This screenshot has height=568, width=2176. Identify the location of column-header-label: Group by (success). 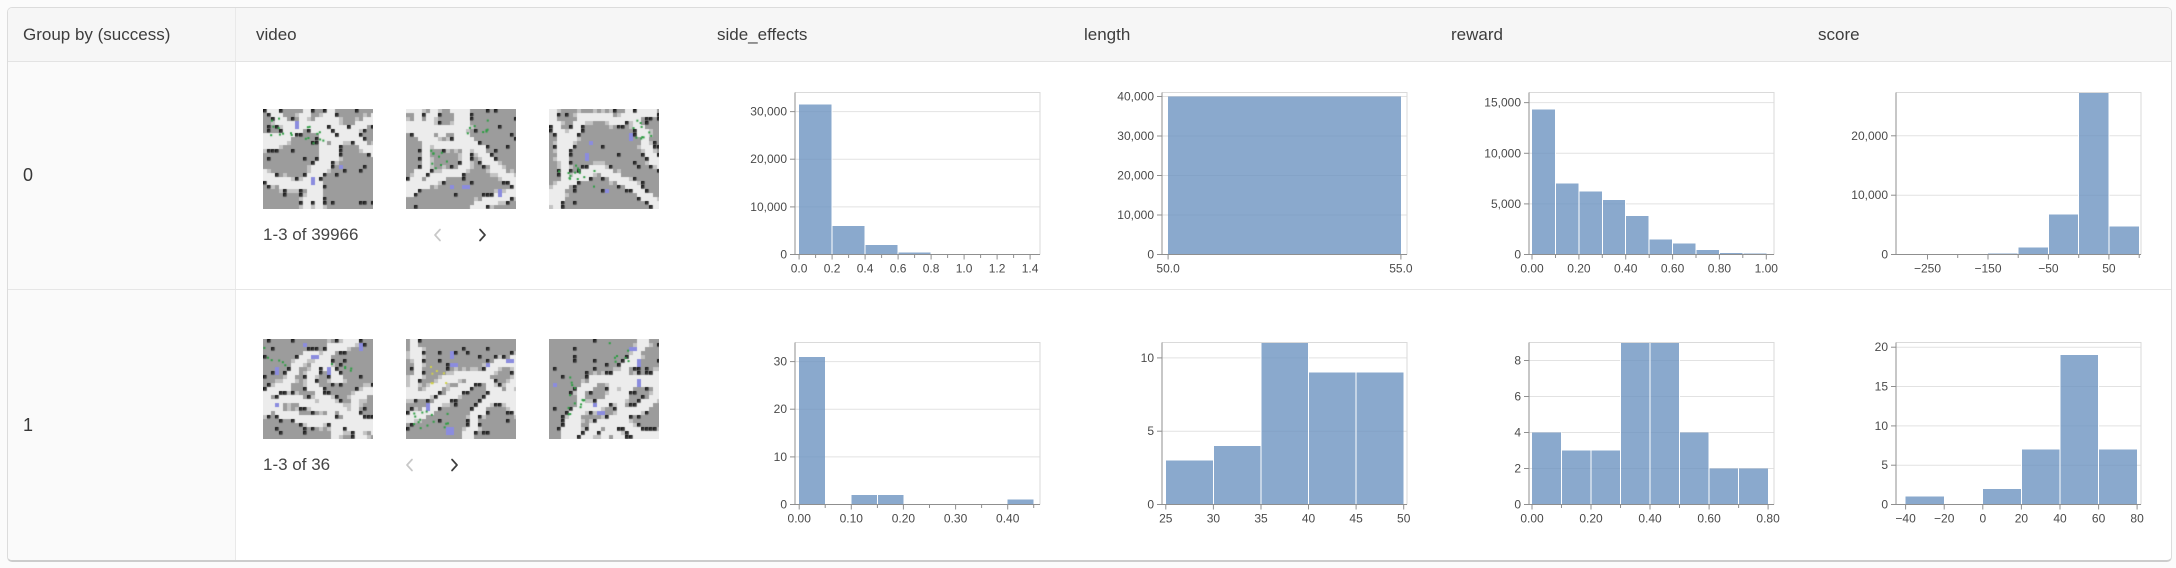
(97, 34).